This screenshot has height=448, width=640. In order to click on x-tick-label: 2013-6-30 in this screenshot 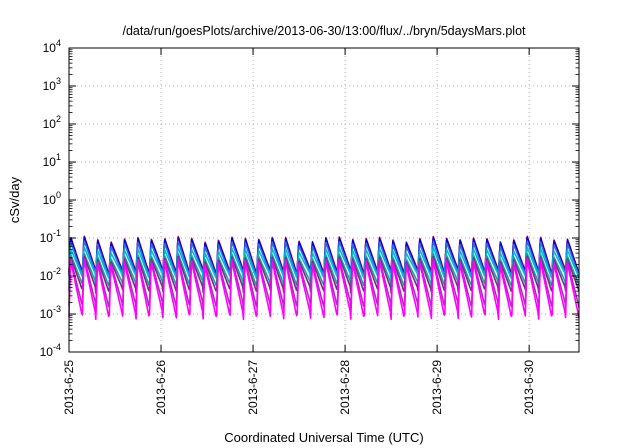, I will do `click(529, 387)`.